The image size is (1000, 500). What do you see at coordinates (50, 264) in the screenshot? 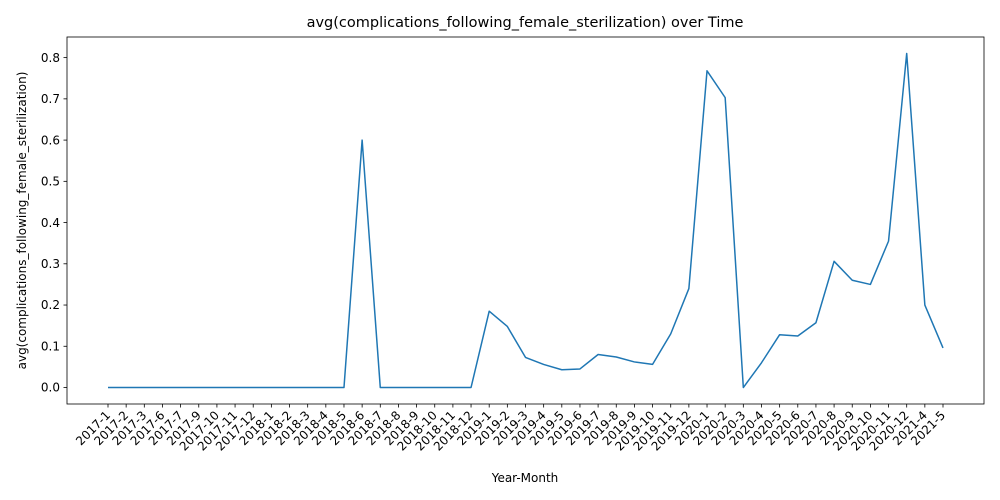
I see `y-tick-label: 0.3` at bounding box center [50, 264].